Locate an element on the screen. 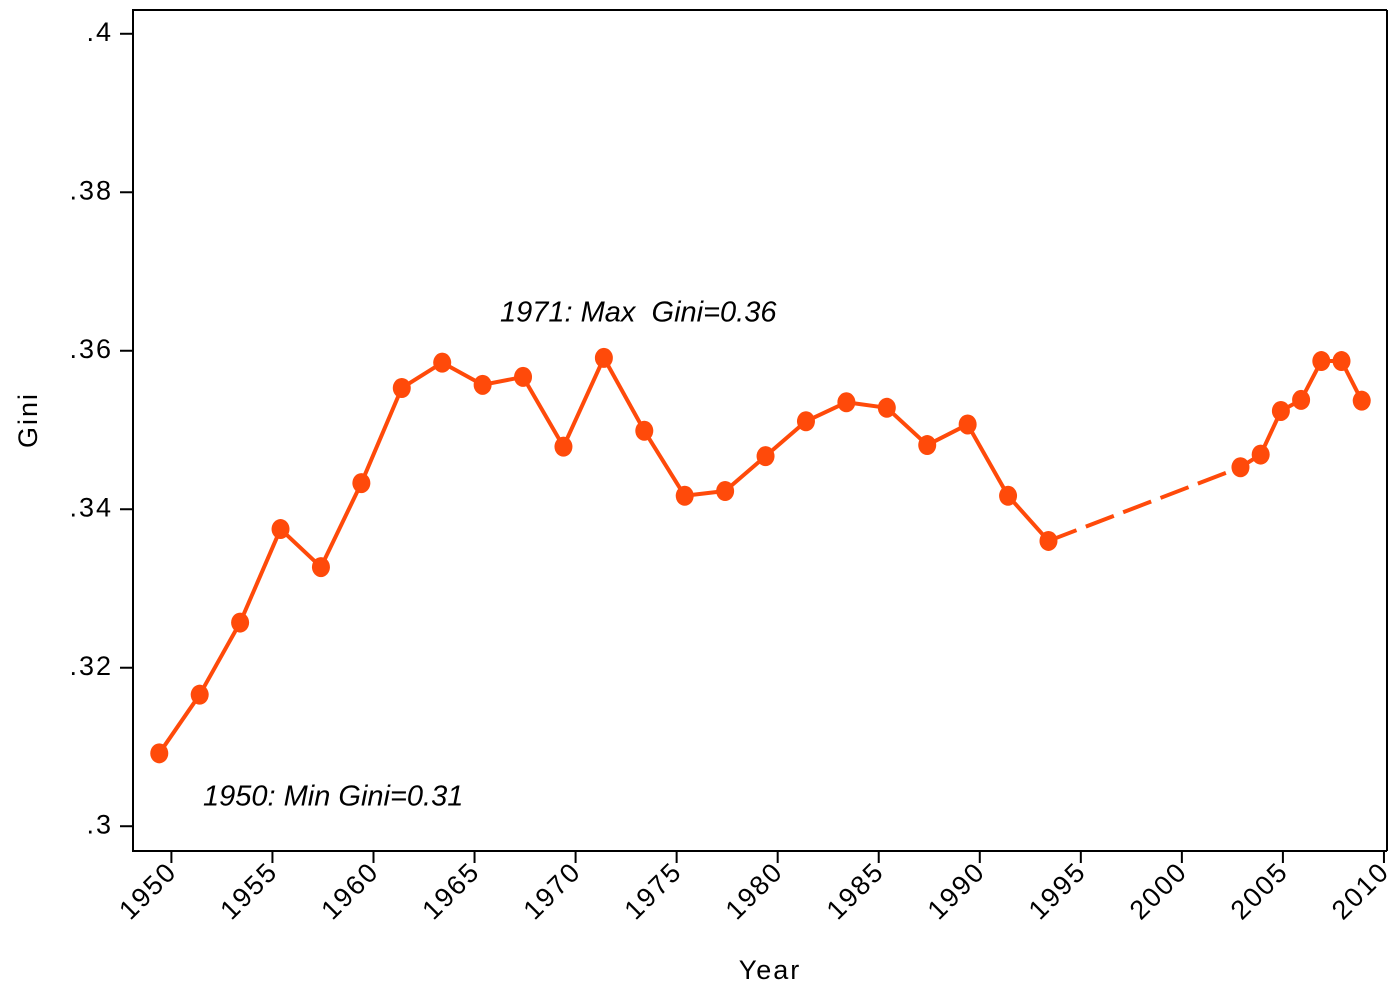  annotation: 1971: Max Gini=0.36 is located at coordinates (638, 313).